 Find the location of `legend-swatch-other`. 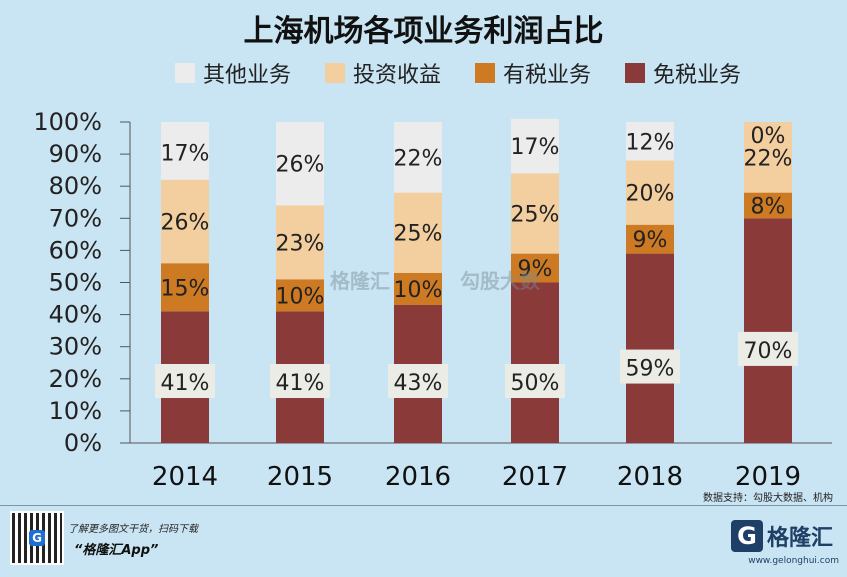

legend-swatch-other is located at coordinates (185, 73).